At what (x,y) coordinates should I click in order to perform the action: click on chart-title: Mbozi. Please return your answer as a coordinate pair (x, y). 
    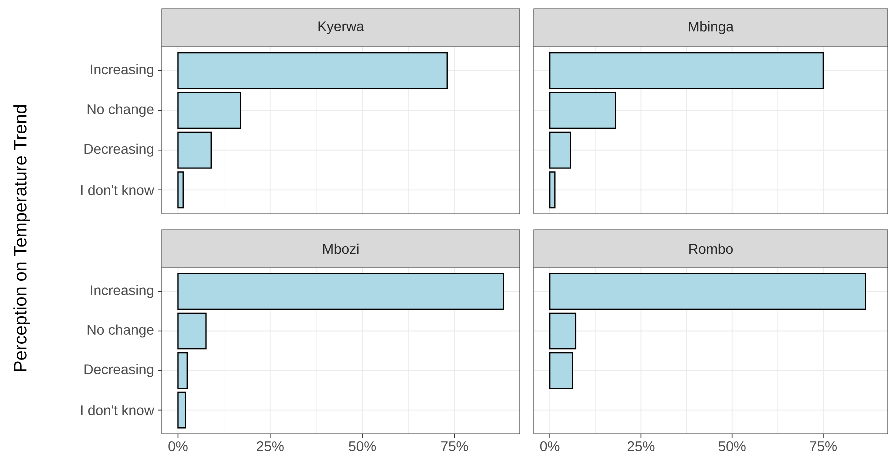
    Looking at the image, I should click on (341, 249).